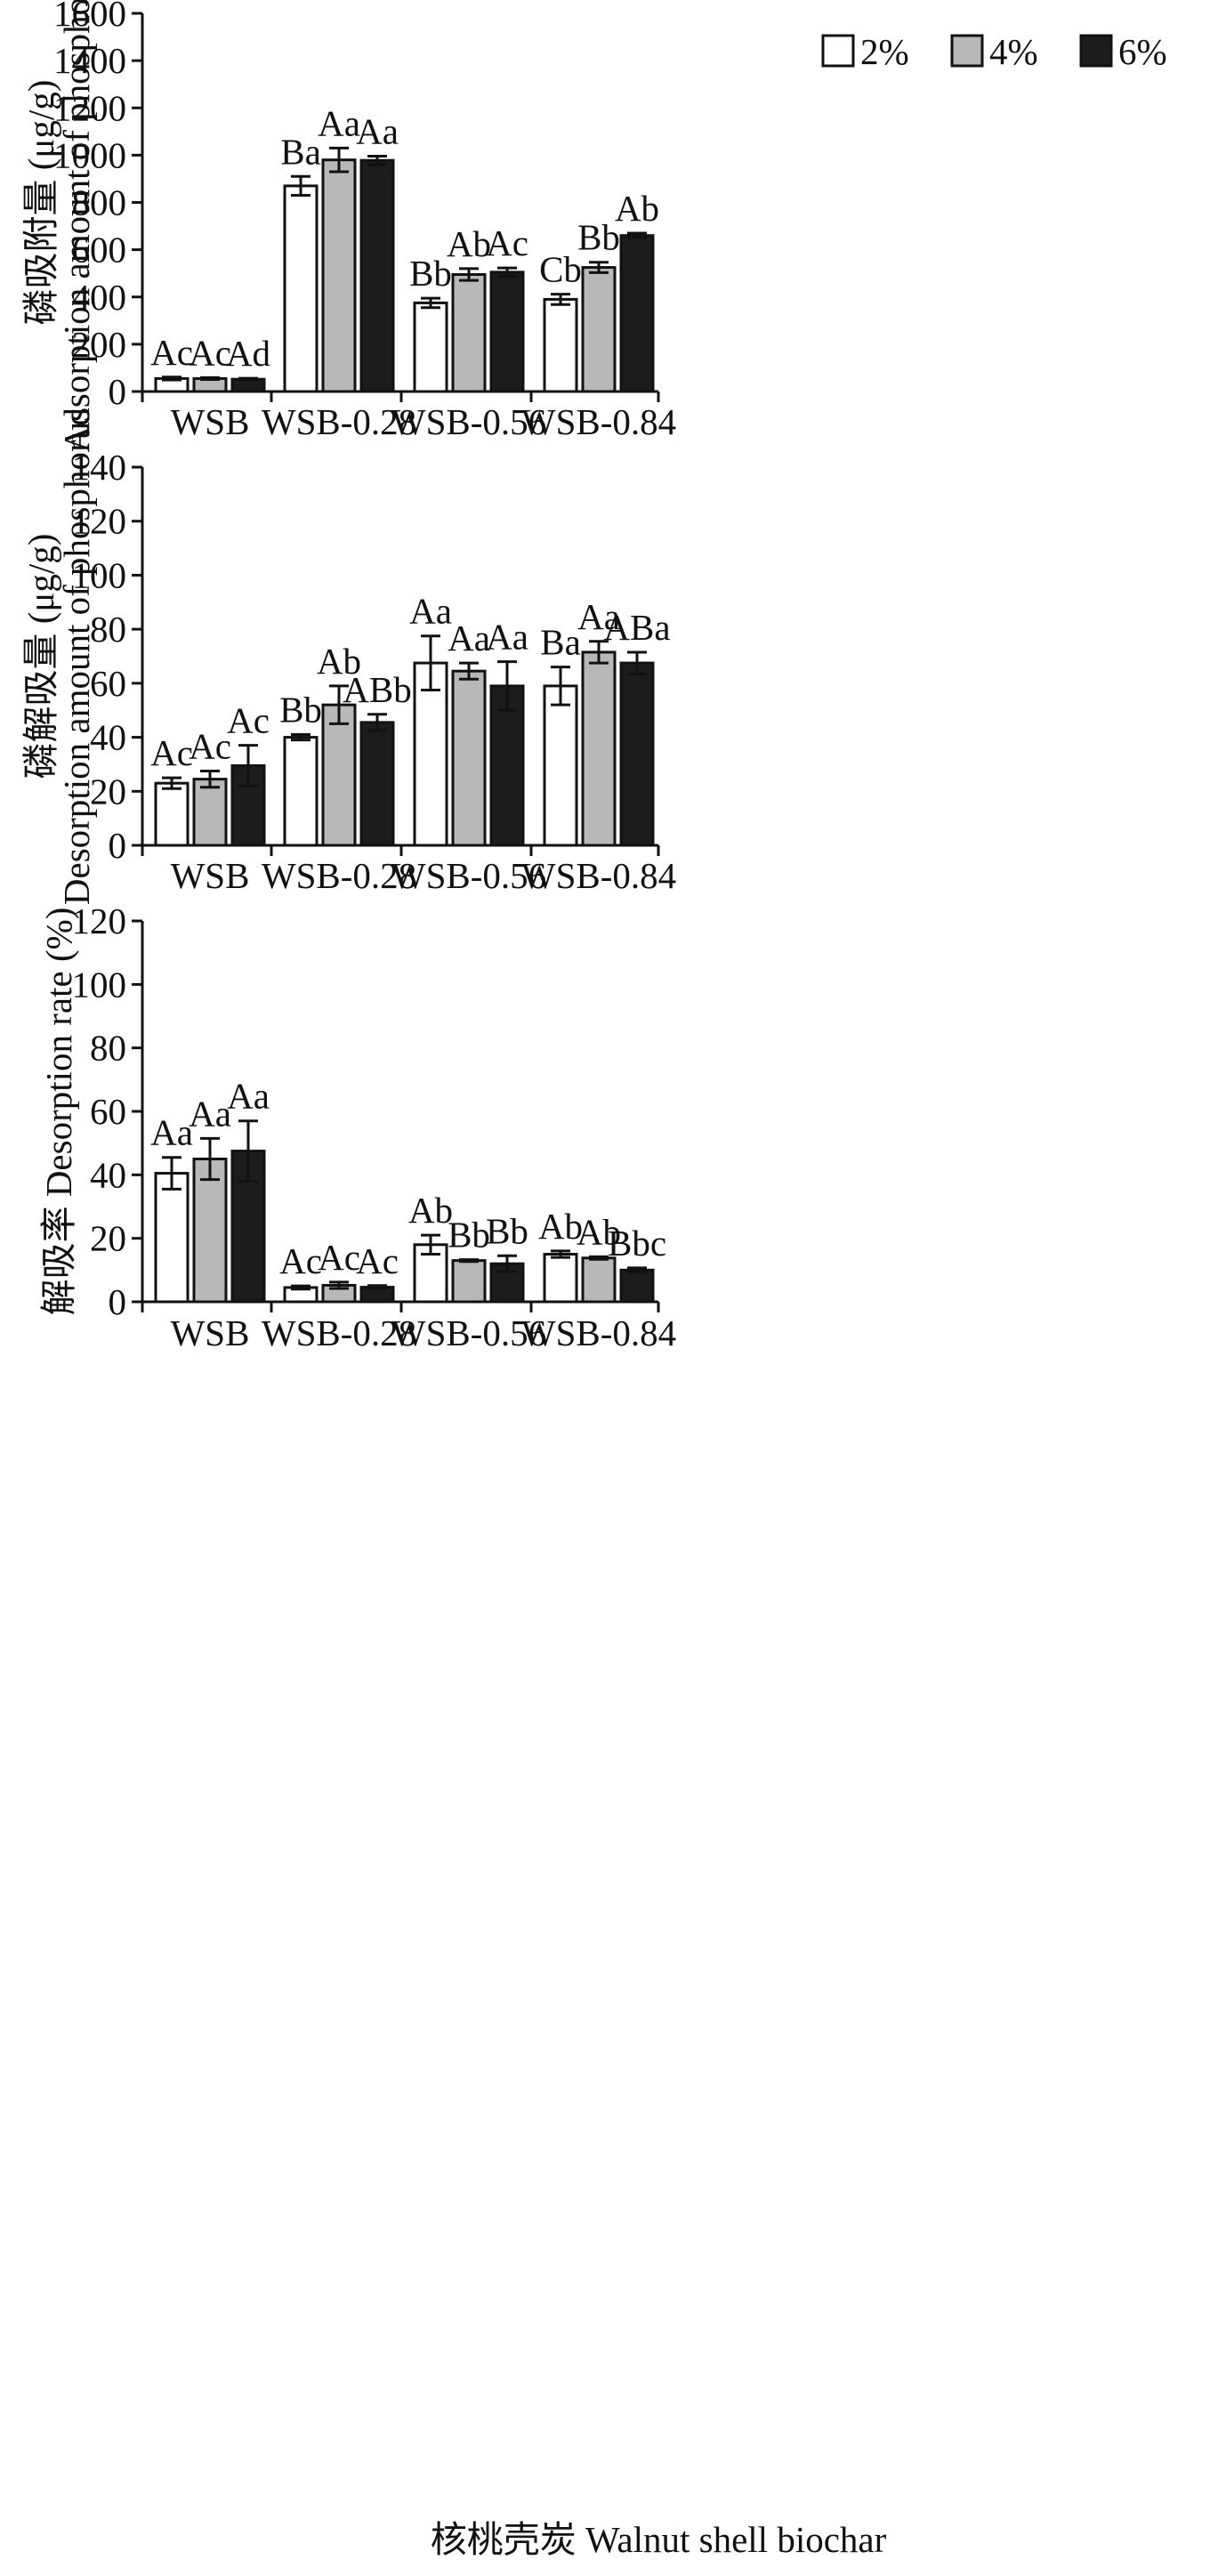 Image resolution: width=1226 pixels, height=2576 pixels. Describe the element at coordinates (1142, 51) in the screenshot. I see `legend-label-6pct: 6%` at that location.